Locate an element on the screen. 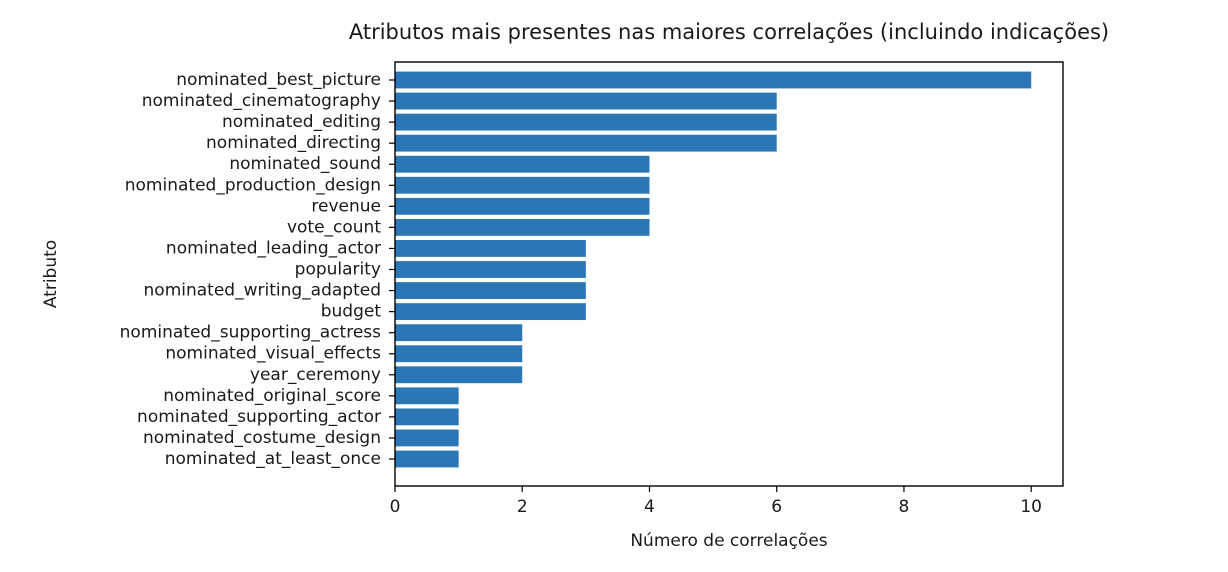  y-tick-label: nominated_directing is located at coordinates (293, 143).